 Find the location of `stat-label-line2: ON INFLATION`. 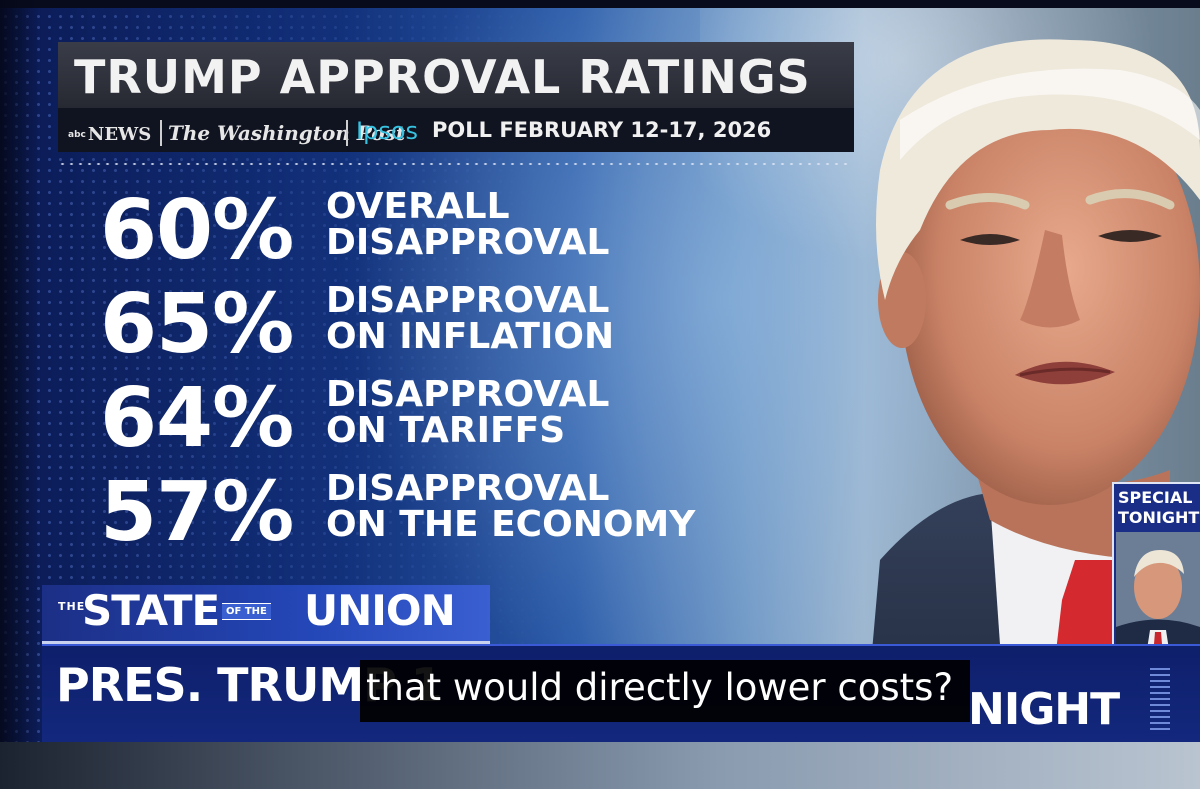

stat-label-line2: ON INFLATION is located at coordinates (470, 336).